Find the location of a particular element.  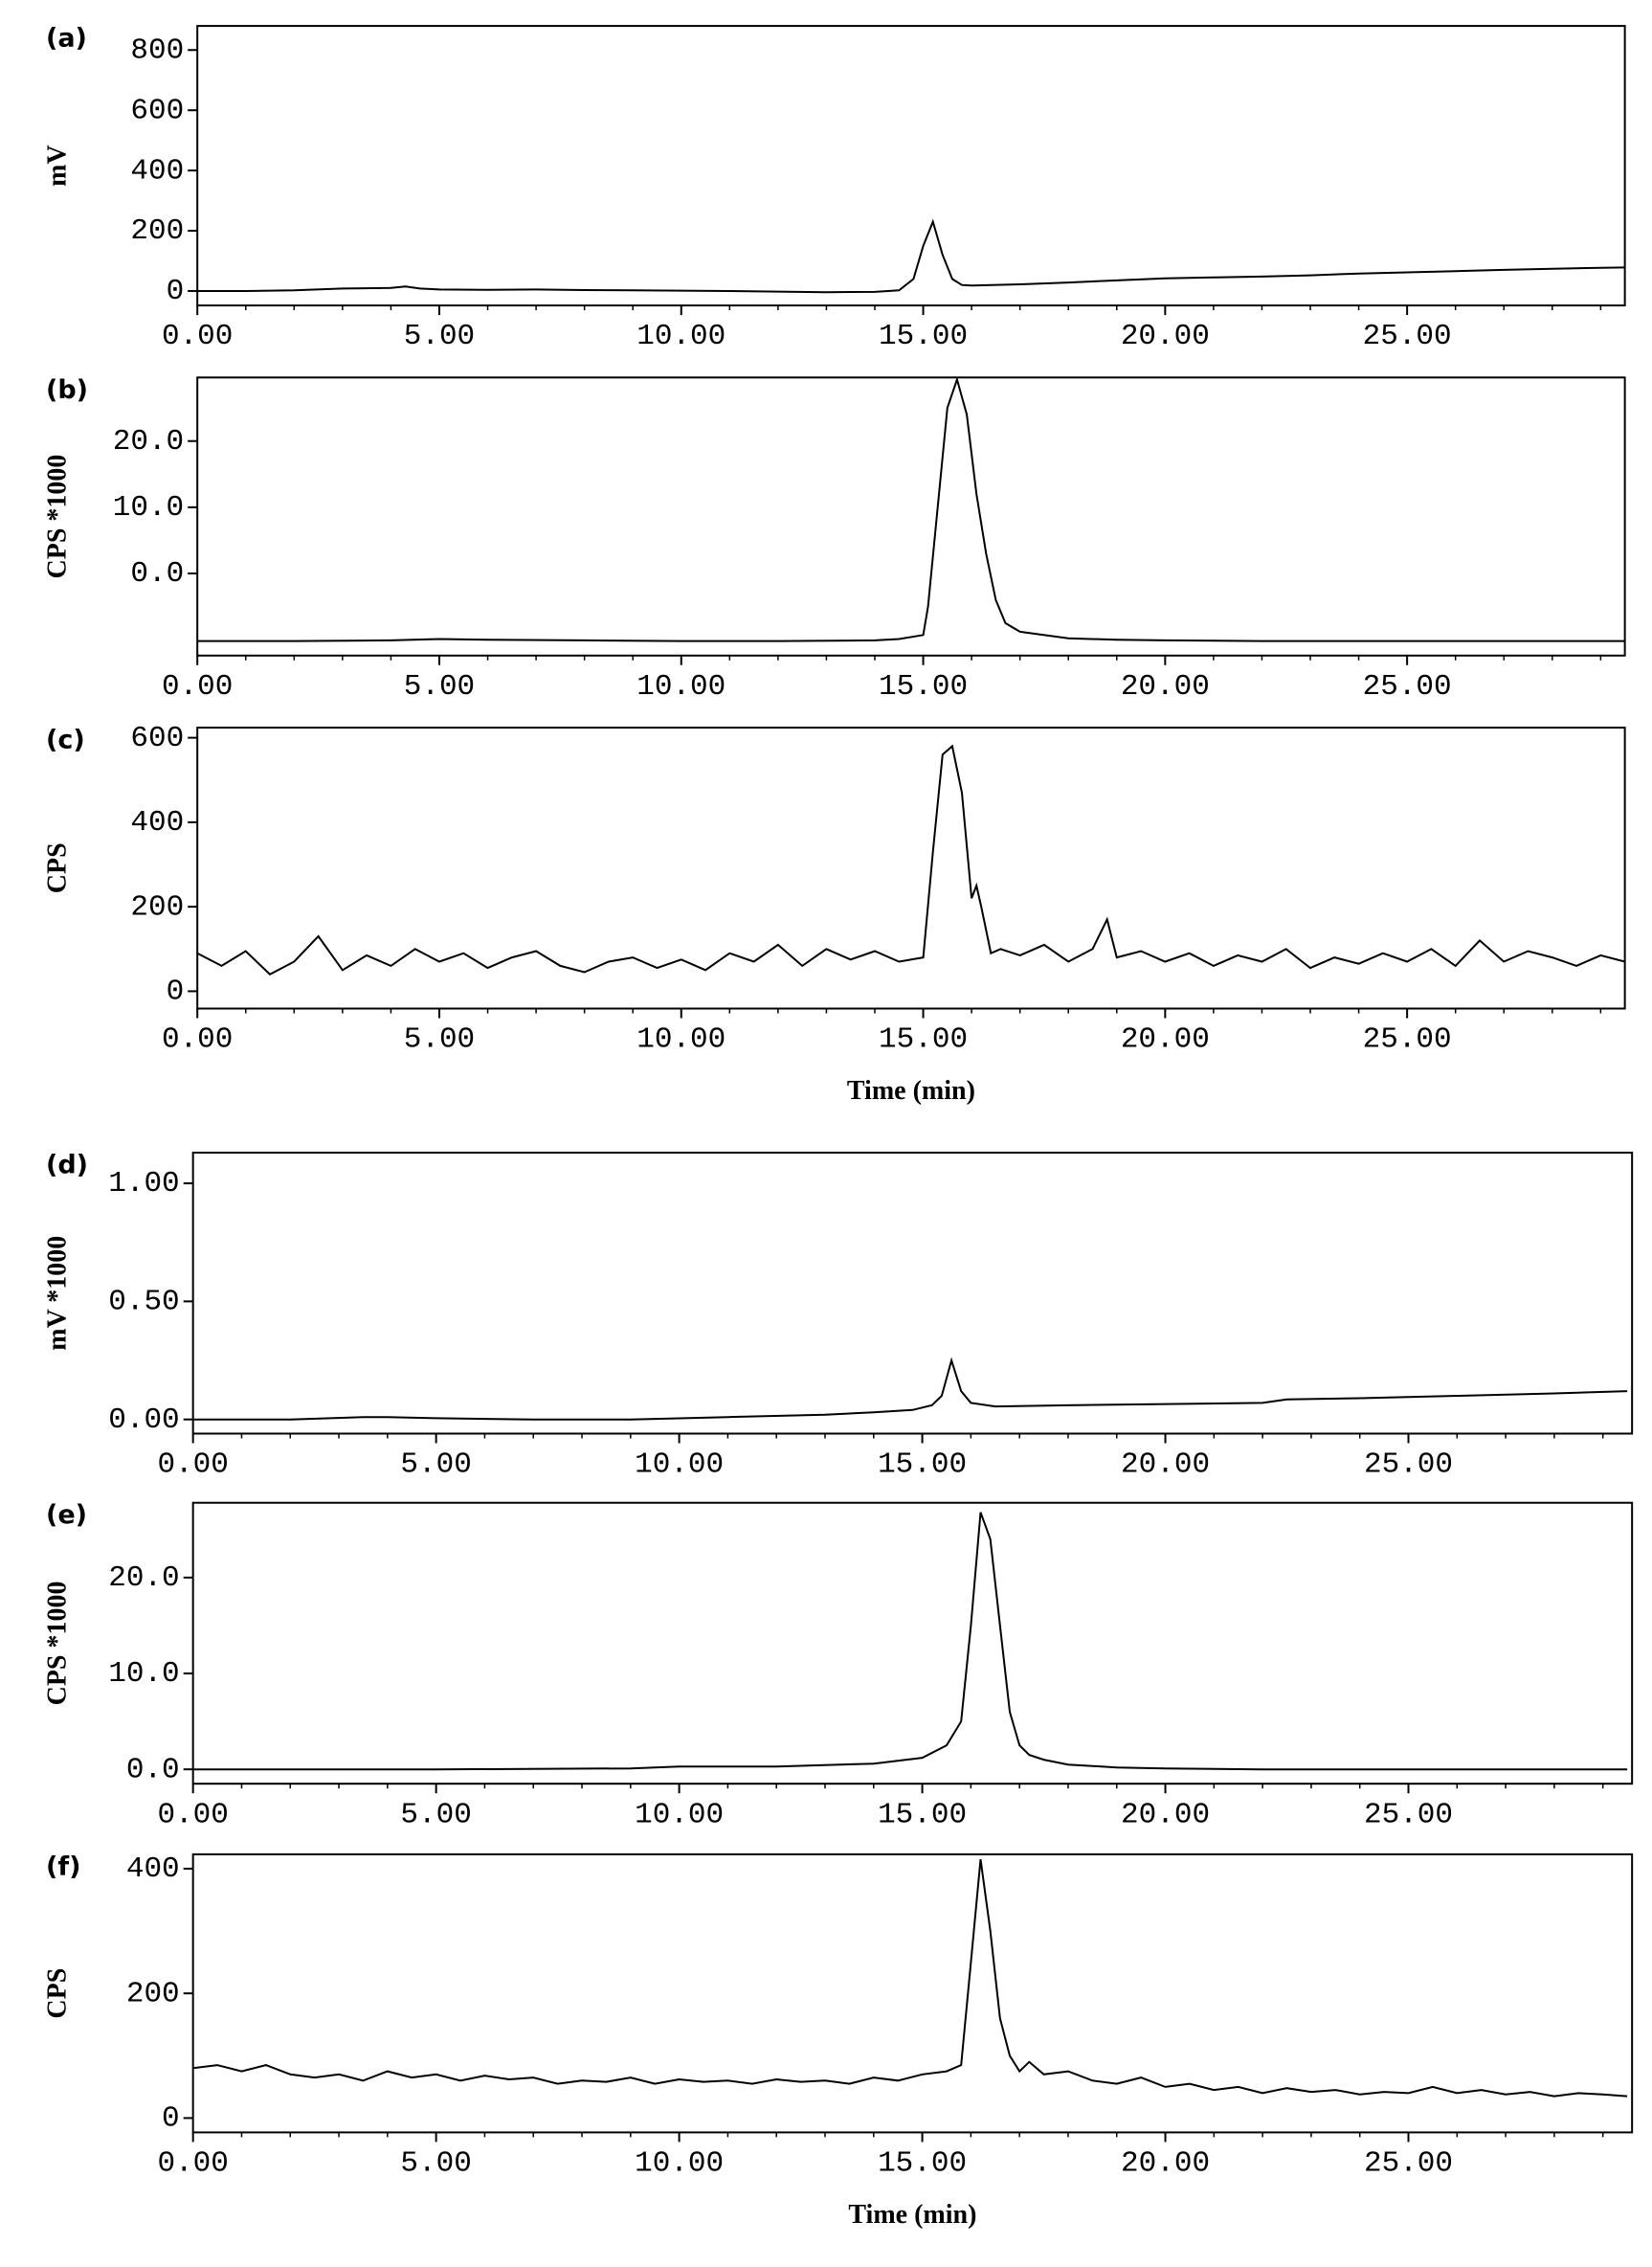

panel-label: (c) is located at coordinates (65, 741).